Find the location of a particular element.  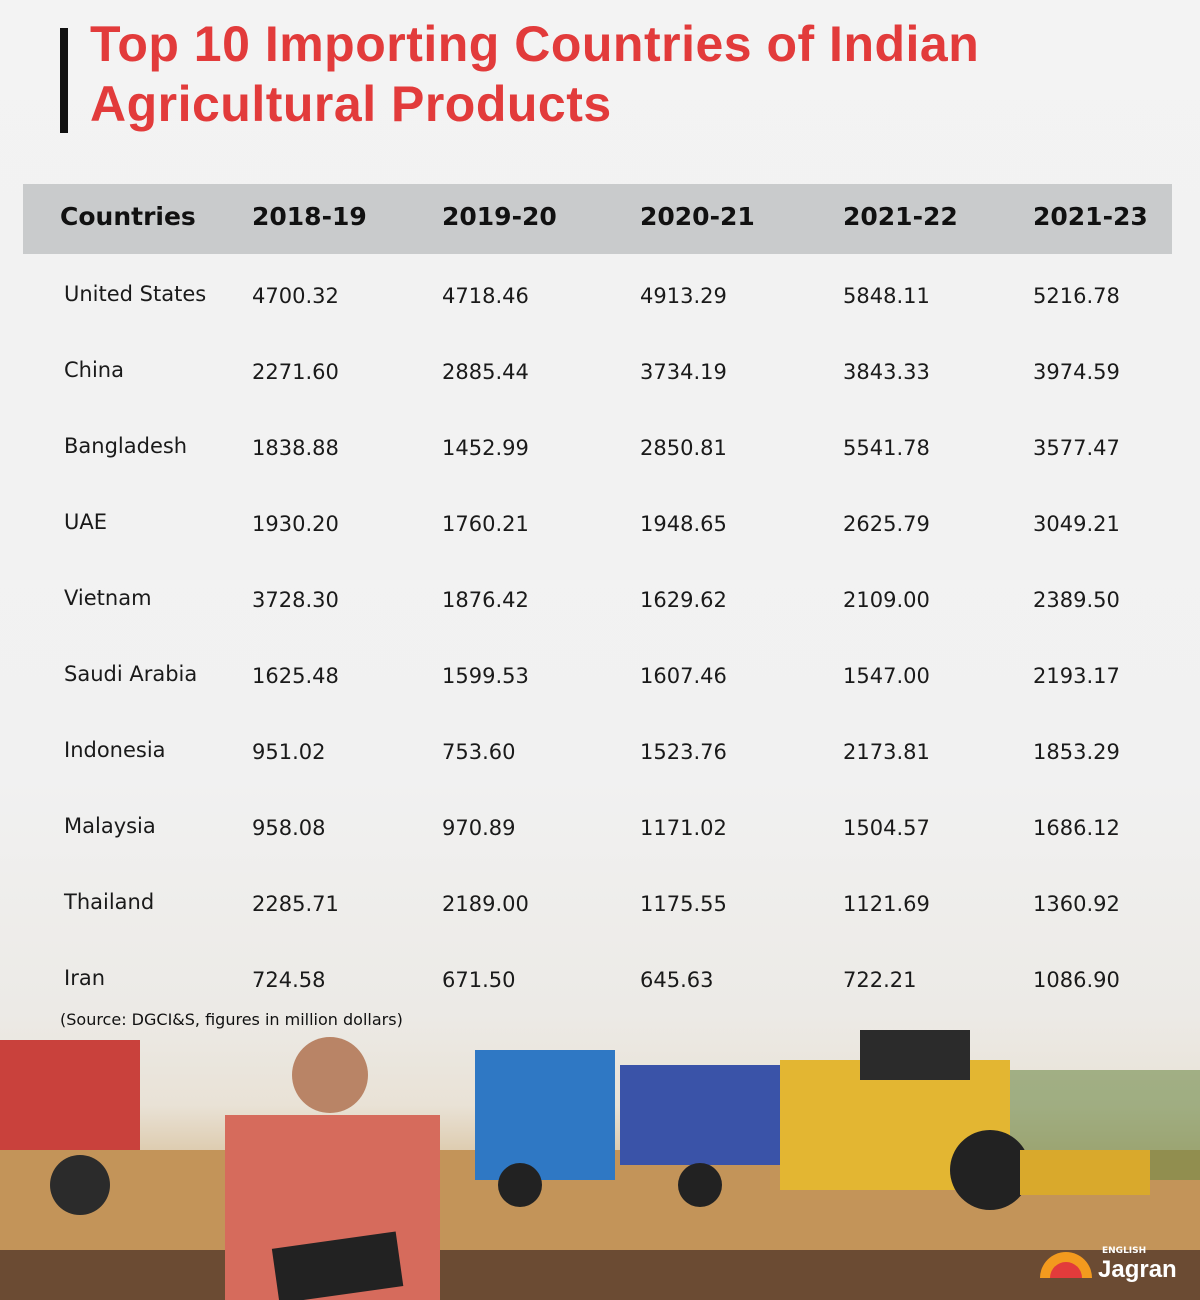

value-cell: 2885.44 is located at coordinates (485, 372).